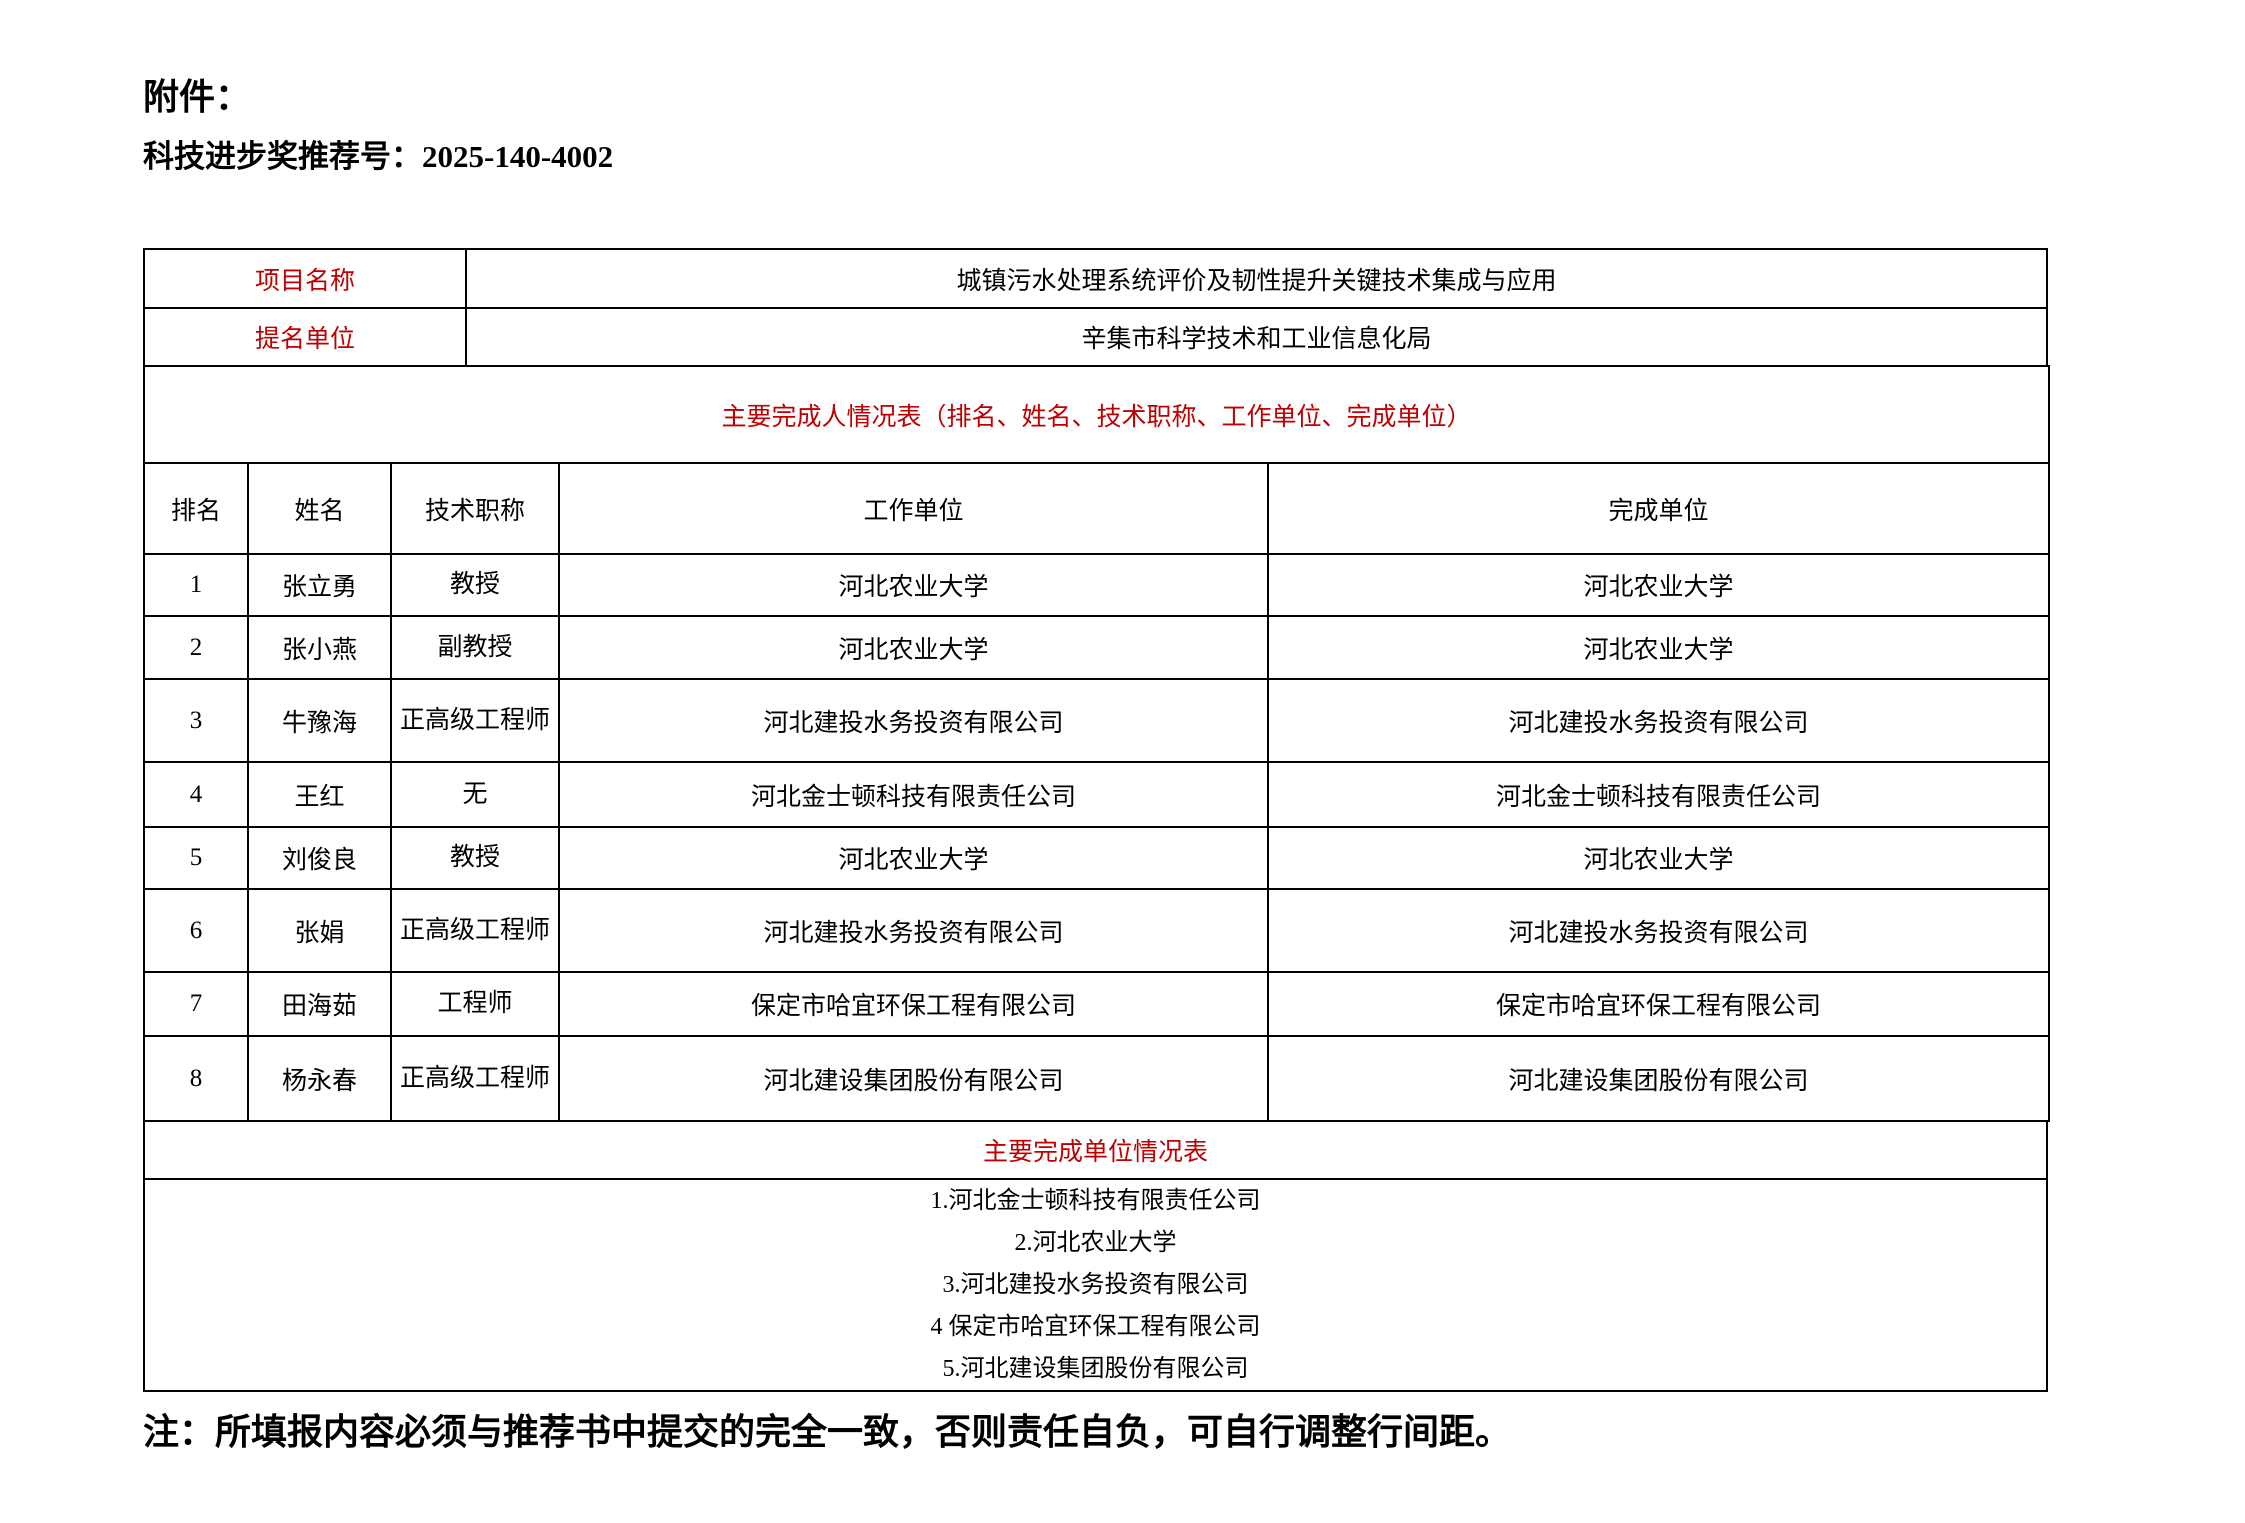 Image resolution: width=2245 pixels, height=1523 pixels. Describe the element at coordinates (319, 585) in the screenshot. I see `cell-name: 张立勇` at that location.